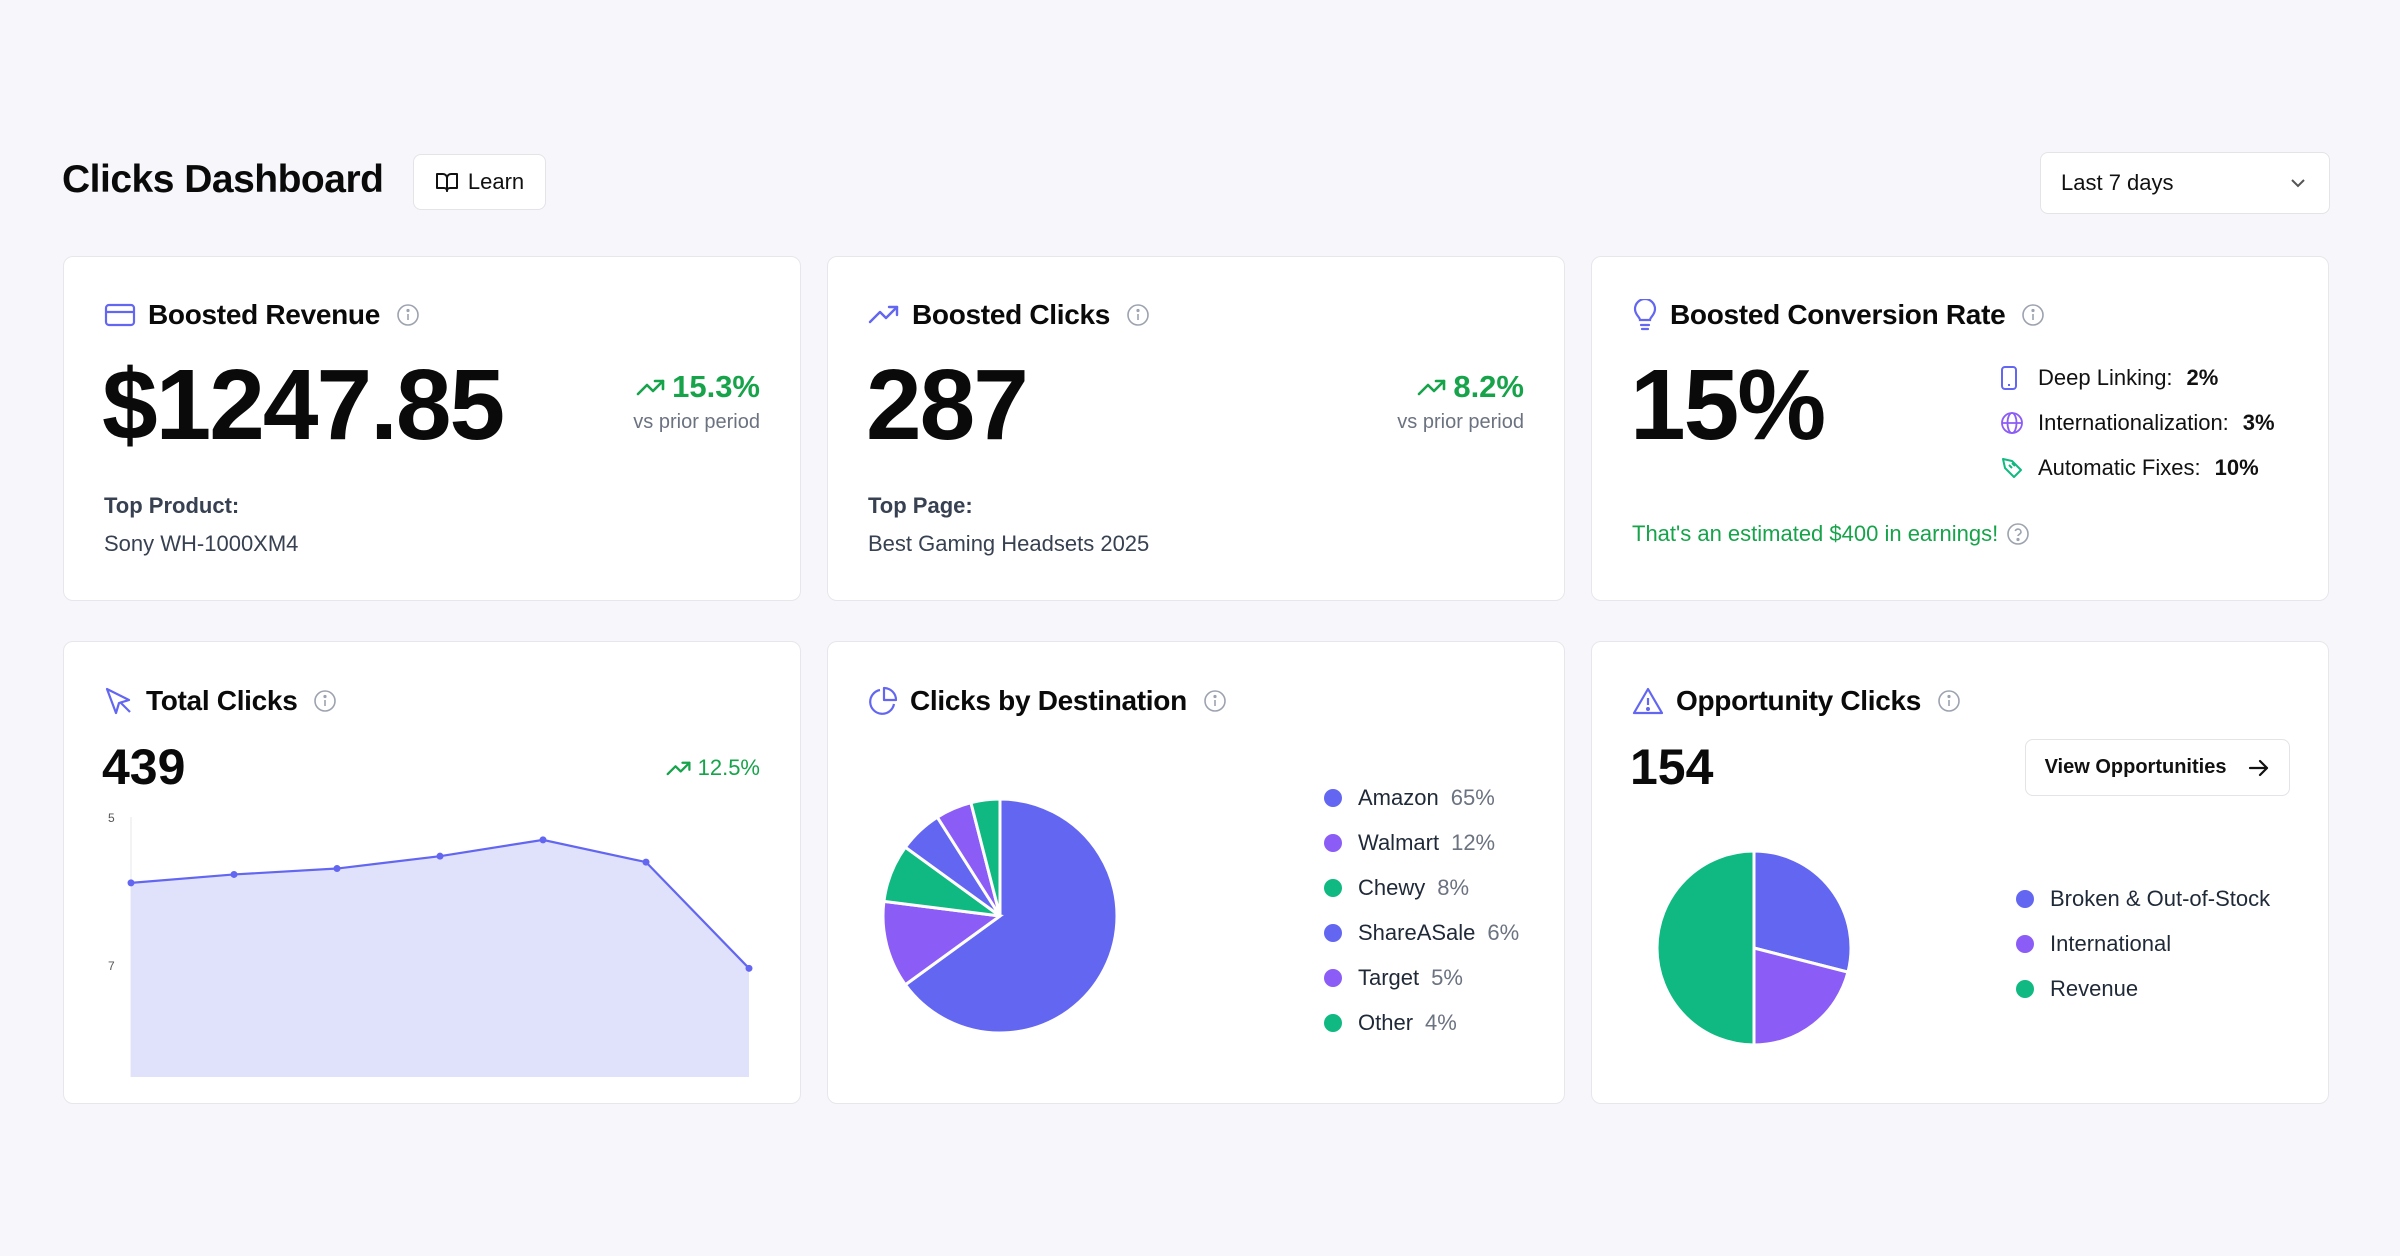 The width and height of the screenshot is (2400, 1256). What do you see at coordinates (2202, 377) in the screenshot?
I see `conversion-item-value: 2%` at bounding box center [2202, 377].